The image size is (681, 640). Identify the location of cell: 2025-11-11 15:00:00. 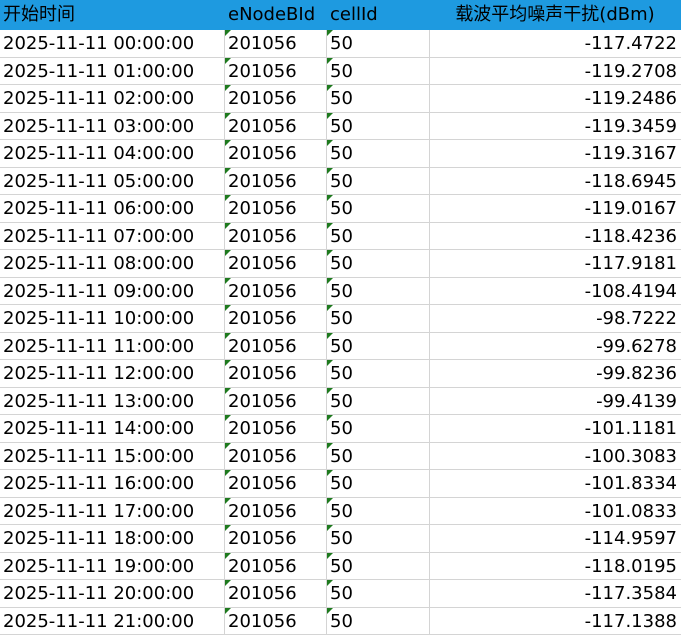
(112, 455).